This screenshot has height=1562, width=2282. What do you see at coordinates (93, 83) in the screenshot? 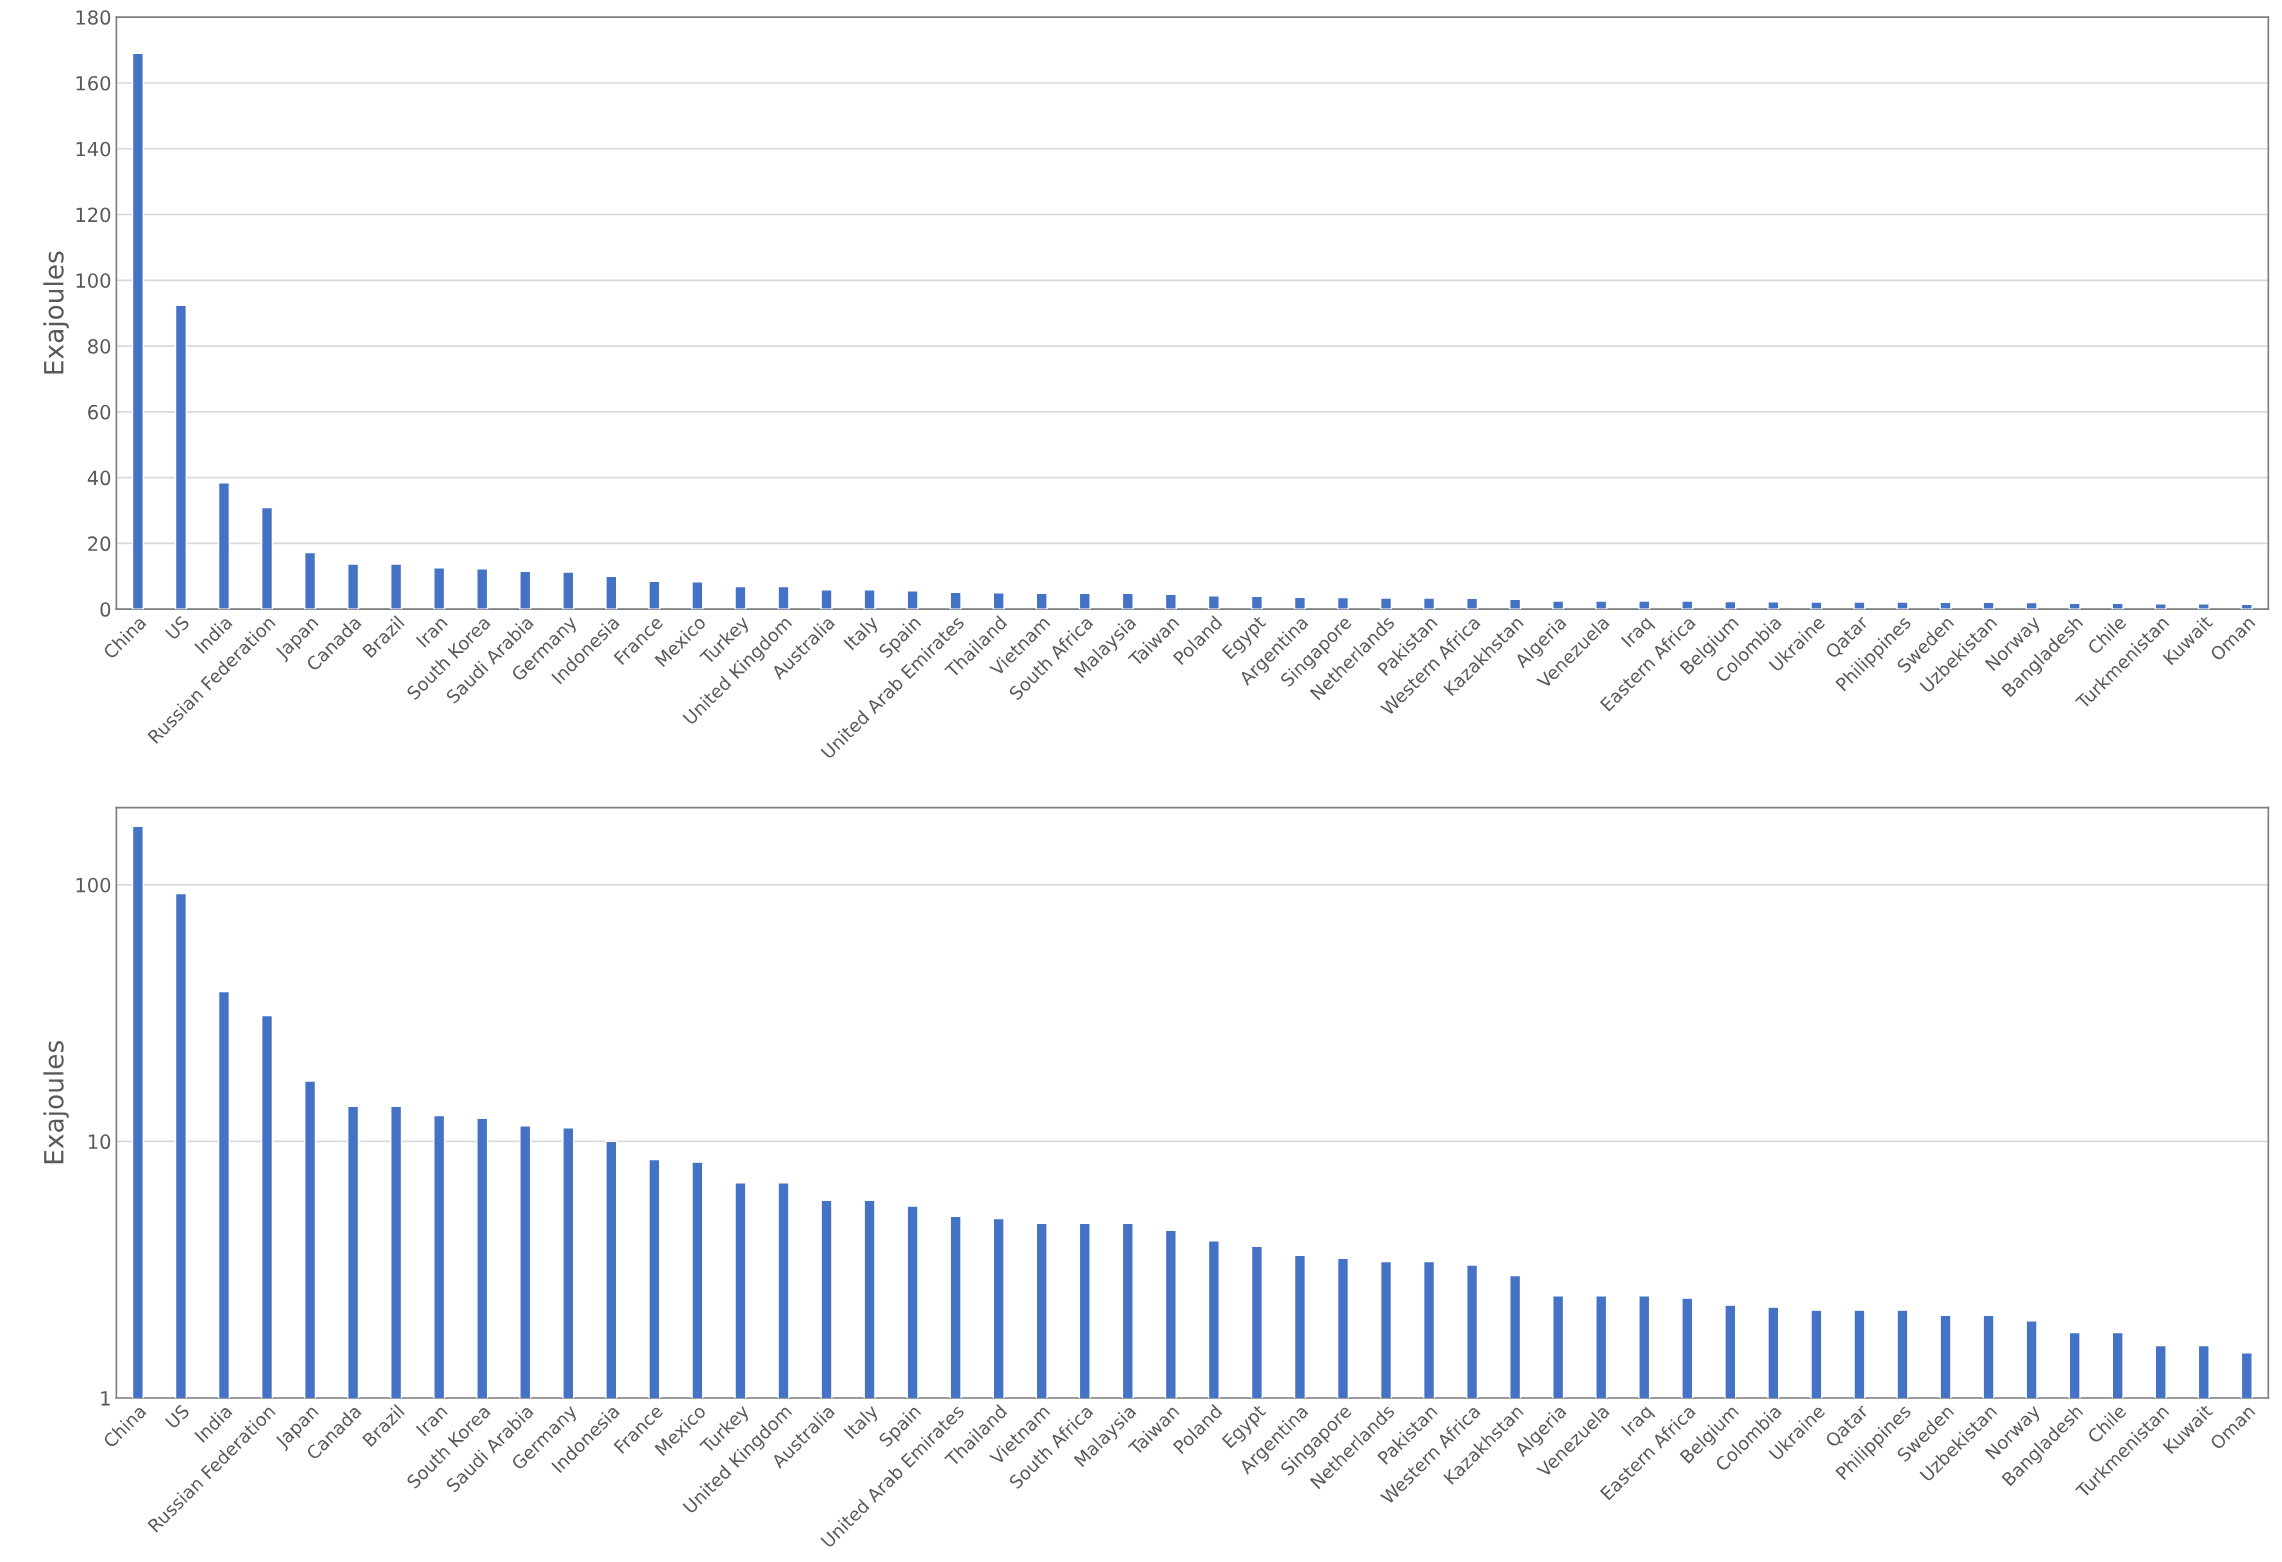
I see `y-tick-label: 160` at bounding box center [93, 83].